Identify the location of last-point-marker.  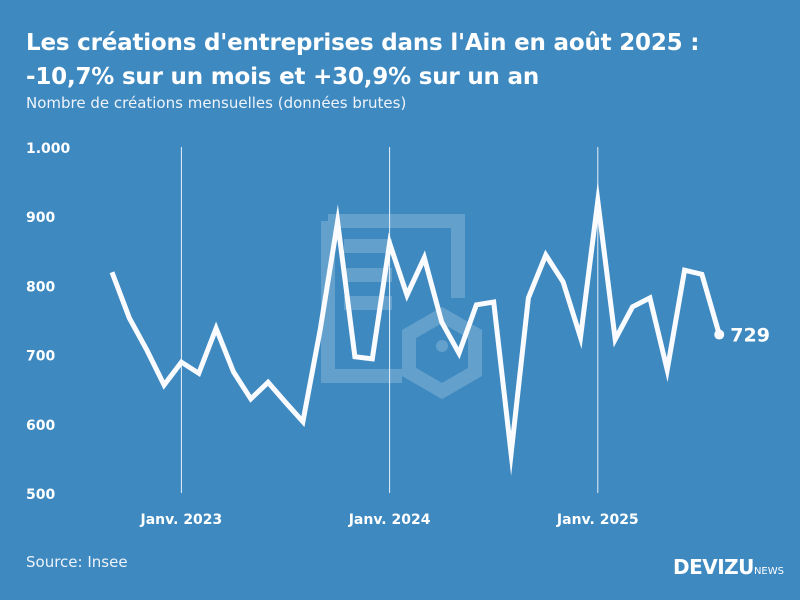
(719, 334).